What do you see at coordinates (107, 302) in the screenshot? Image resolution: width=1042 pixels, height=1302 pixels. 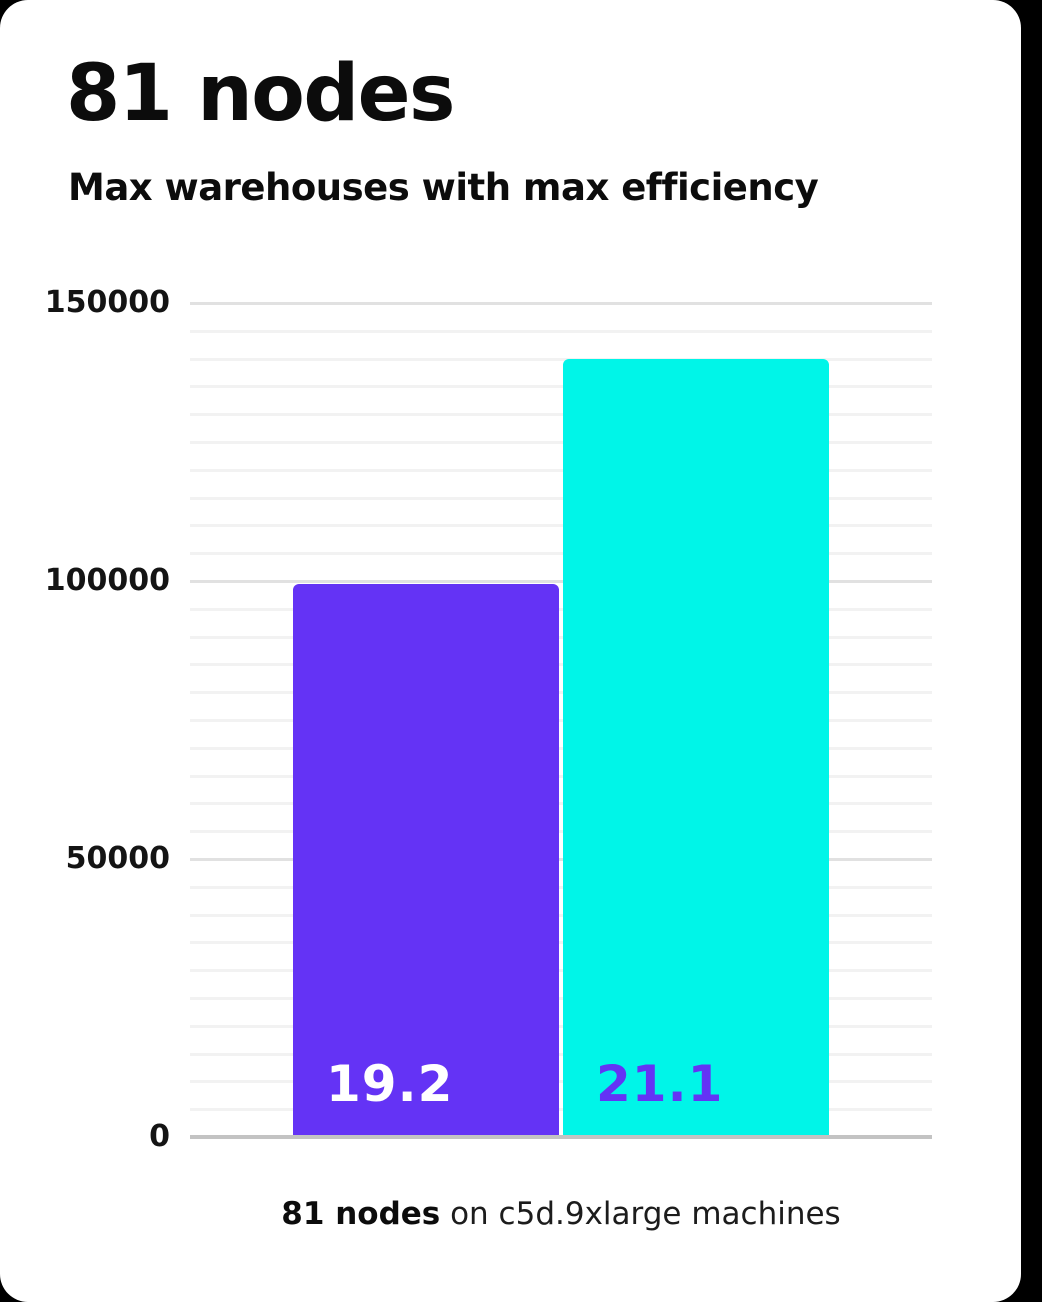 I see `y-tick-label: 150000` at bounding box center [107, 302].